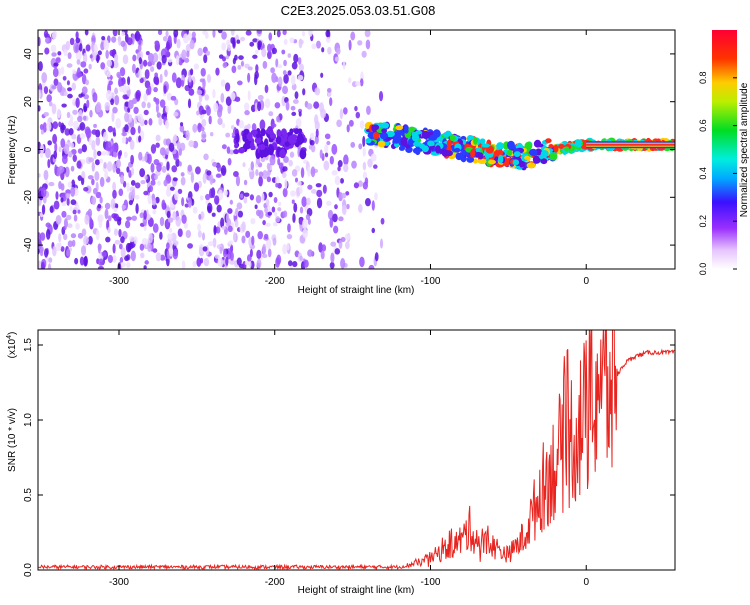  I want to click on snr-y-tick-label: 1.5, so click(28, 345).